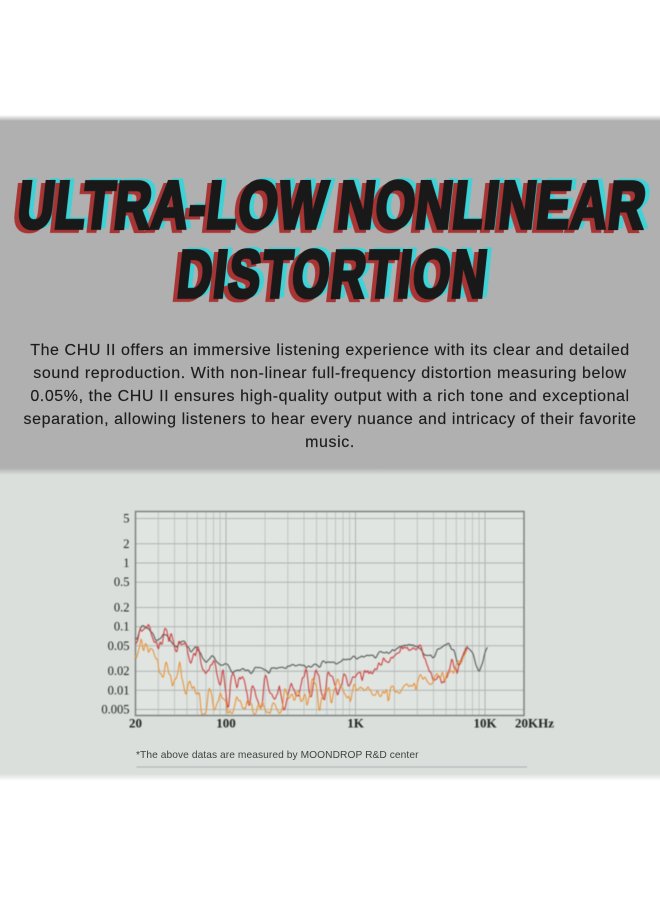  What do you see at coordinates (534, 723) in the screenshot?
I see `svg-text: 20KHz` at bounding box center [534, 723].